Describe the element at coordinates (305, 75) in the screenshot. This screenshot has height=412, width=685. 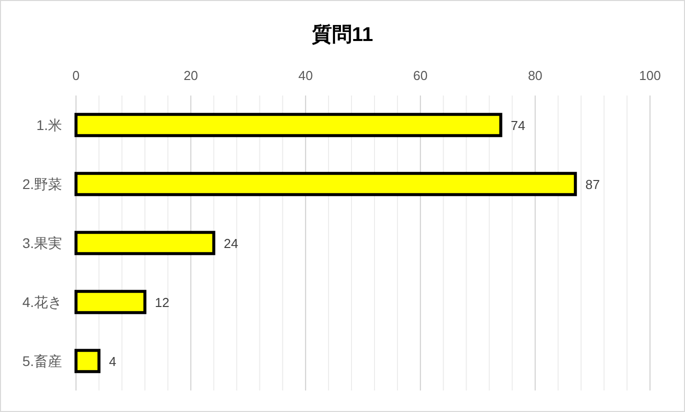
I see `tick-label: 40` at that location.